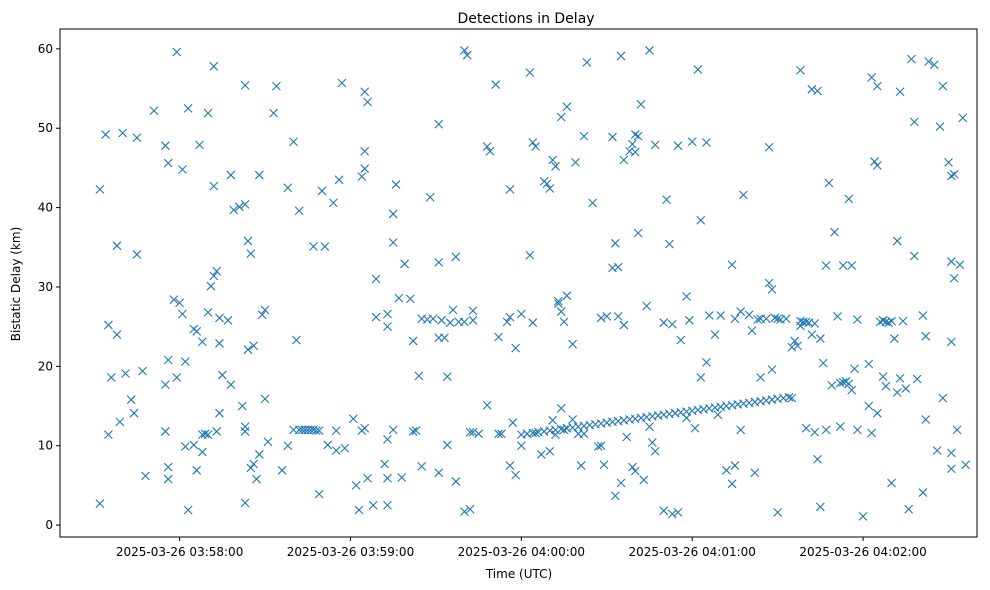 This screenshot has height=590, width=990. Describe the element at coordinates (45, 287) in the screenshot. I see `y-tick-label: 30` at that location.